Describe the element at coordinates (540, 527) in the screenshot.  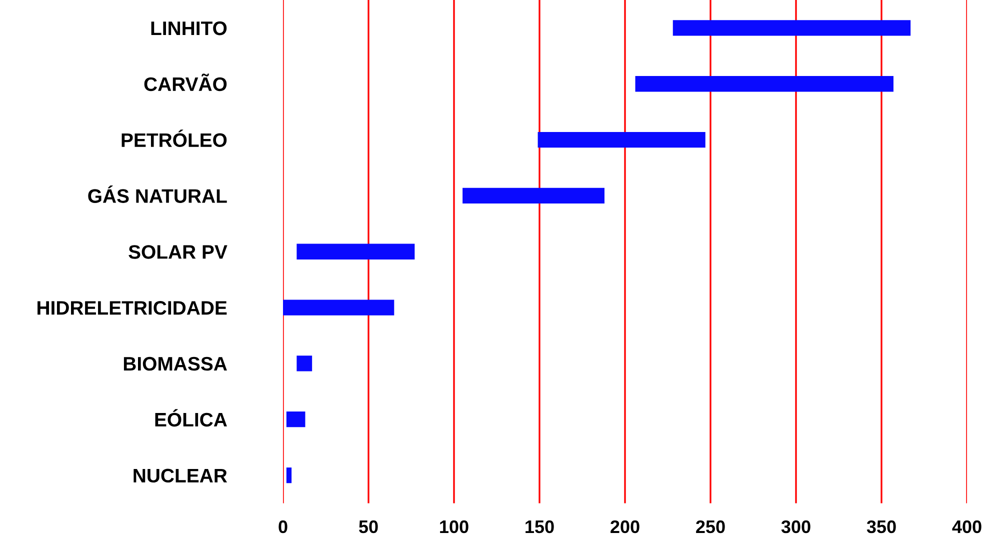
I see `x-tick-label: 150` at that location.